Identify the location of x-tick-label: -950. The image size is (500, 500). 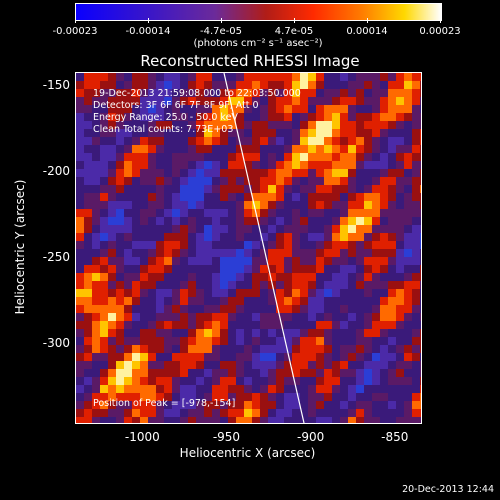
(226, 437).